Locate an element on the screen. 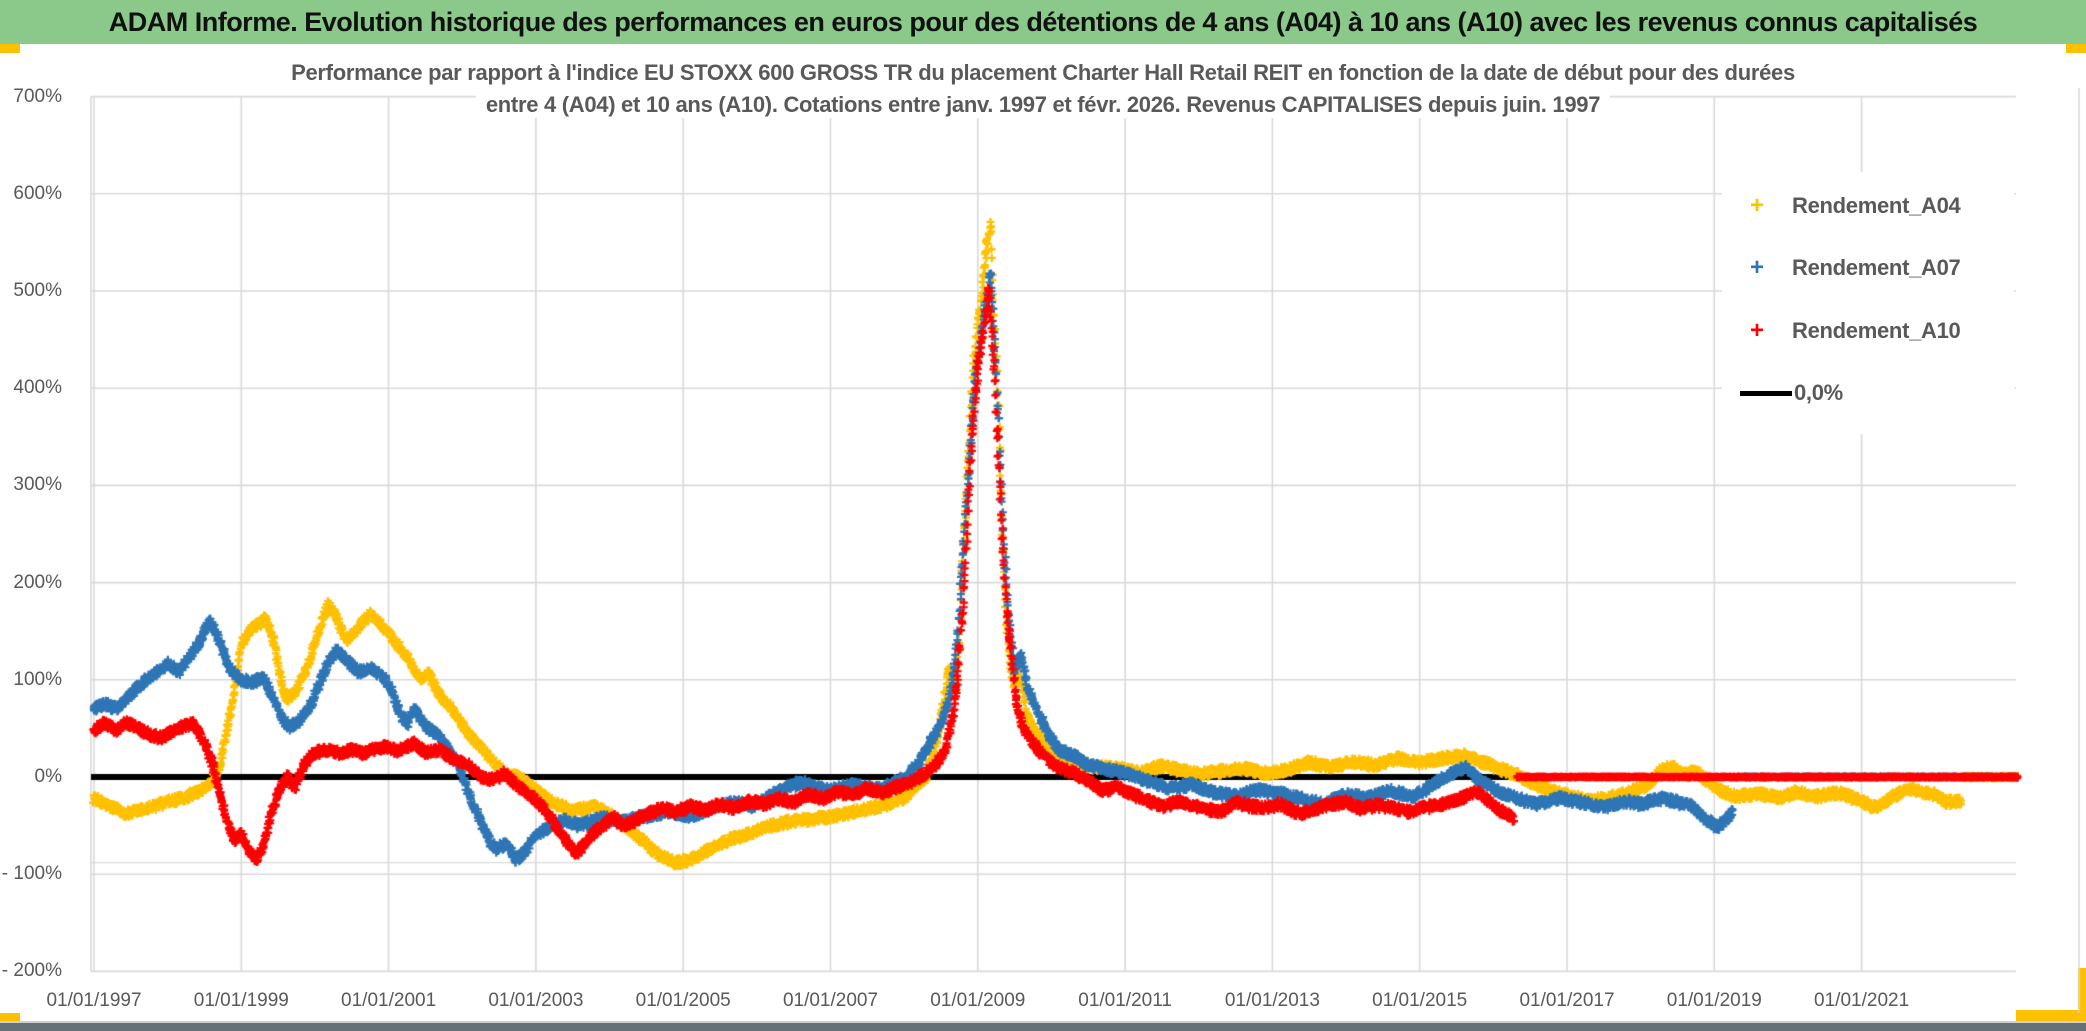  legend-label: Rendement_A10 is located at coordinates (1876, 330).